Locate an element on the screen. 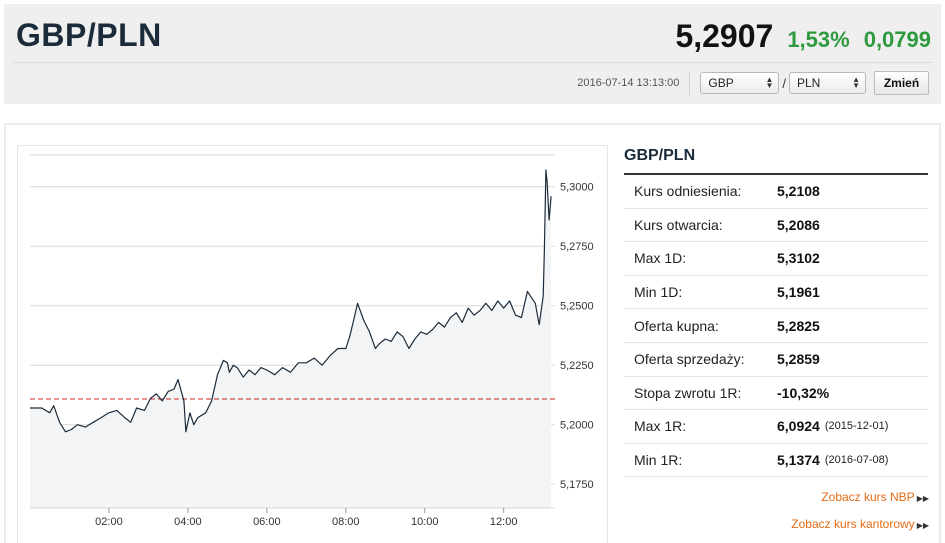 This screenshot has width=945, height=543. details-row: Kurs odniesienia: 5,2108 is located at coordinates (776, 192).